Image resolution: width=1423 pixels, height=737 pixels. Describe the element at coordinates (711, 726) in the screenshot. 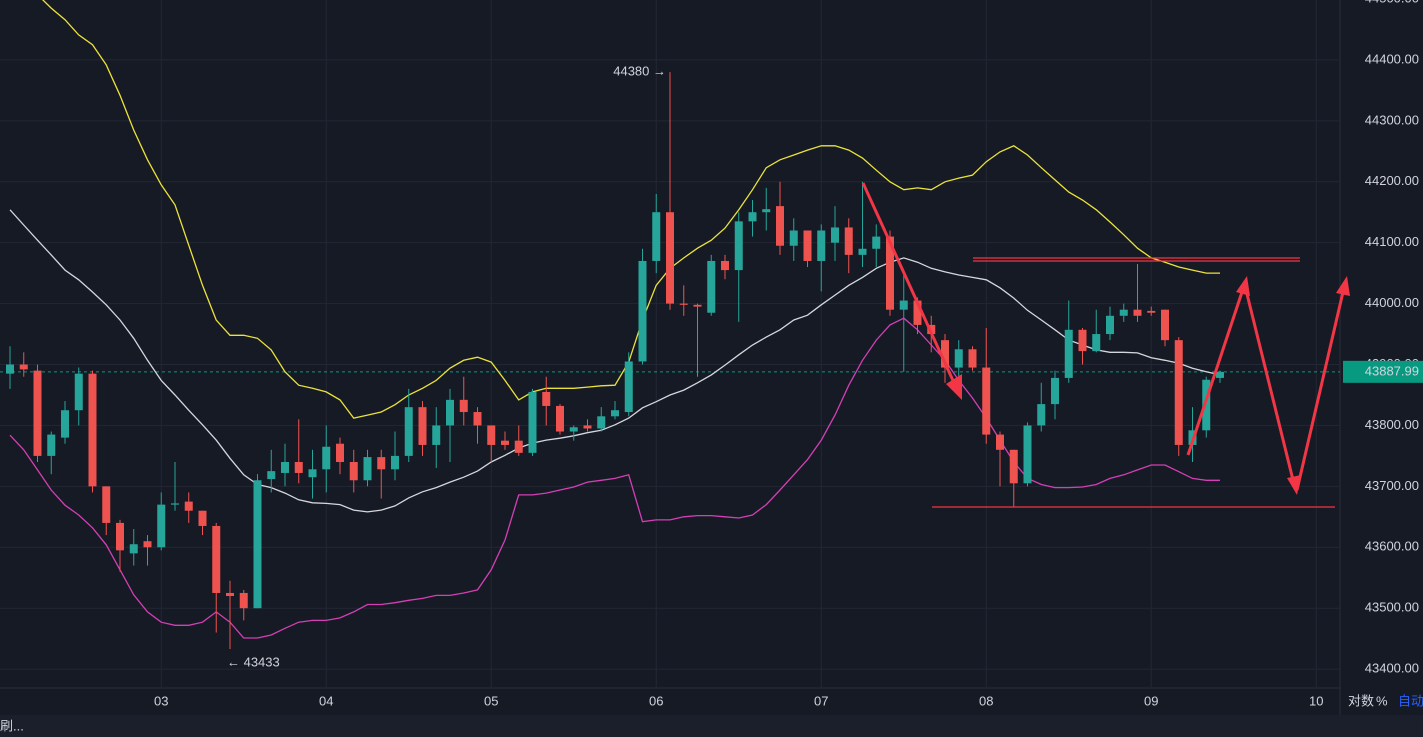

I see `bottom-bar` at that location.